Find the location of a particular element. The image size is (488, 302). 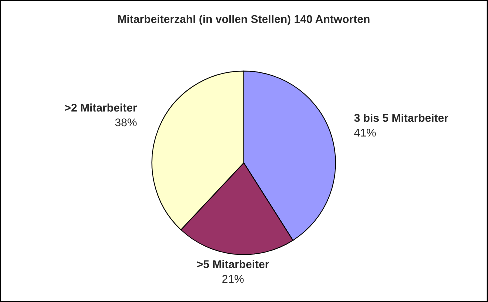

slice-label: >5 Mitarbeiter is located at coordinates (233, 264).